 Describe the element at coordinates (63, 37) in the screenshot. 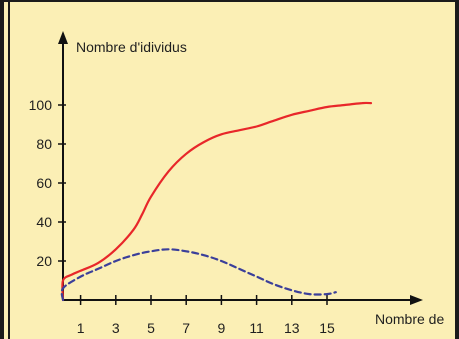

I see `y-axis-arrow` at that location.